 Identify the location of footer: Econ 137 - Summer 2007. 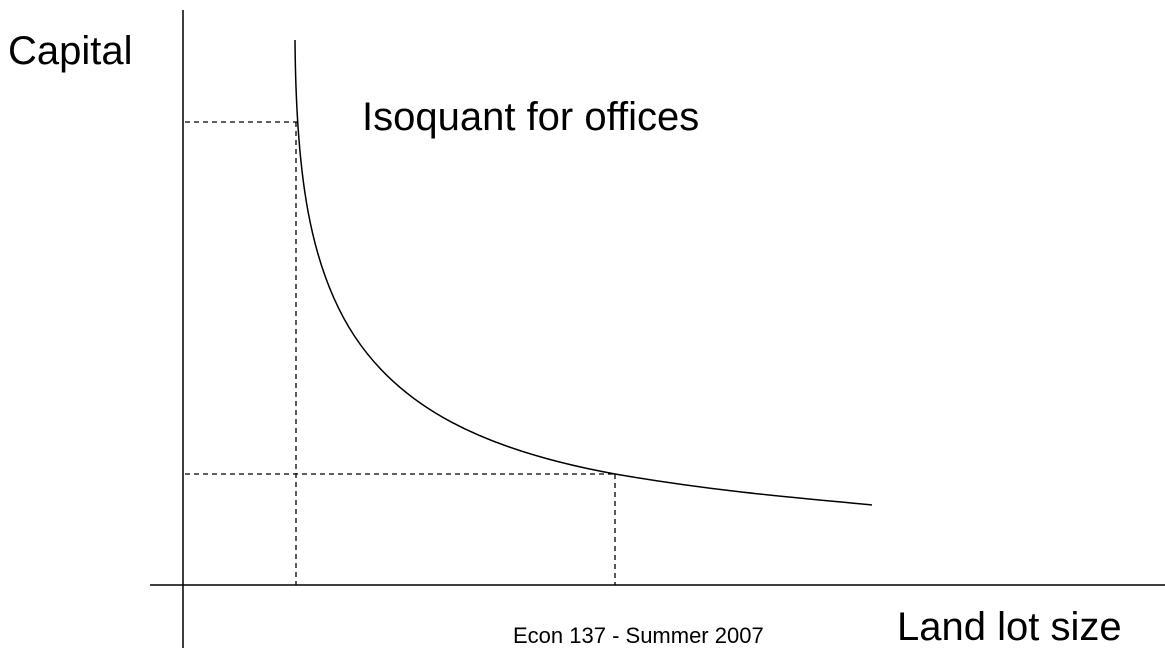
(638, 635).